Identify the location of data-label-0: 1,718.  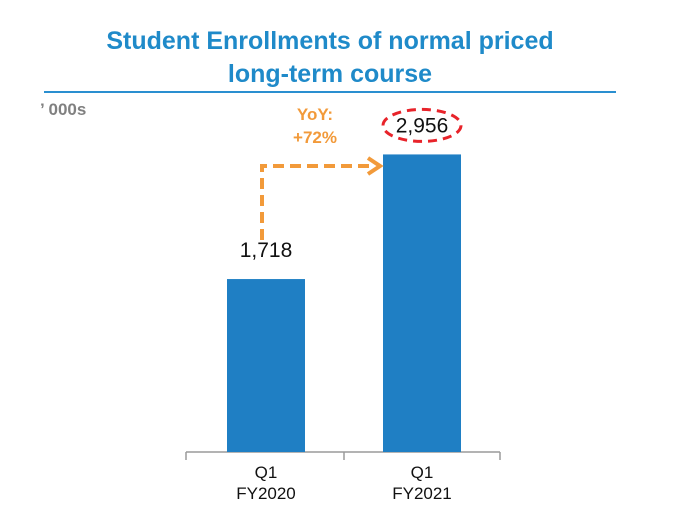
(266, 250).